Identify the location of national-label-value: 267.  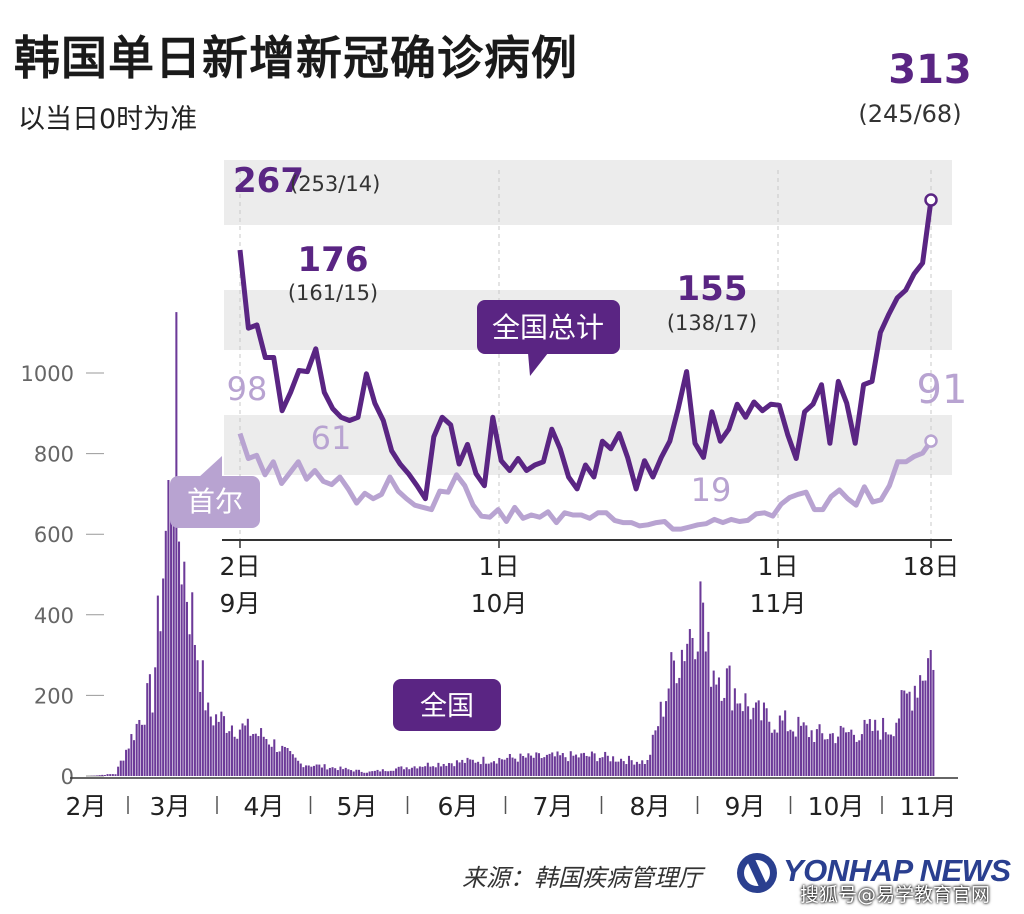
(268, 181).